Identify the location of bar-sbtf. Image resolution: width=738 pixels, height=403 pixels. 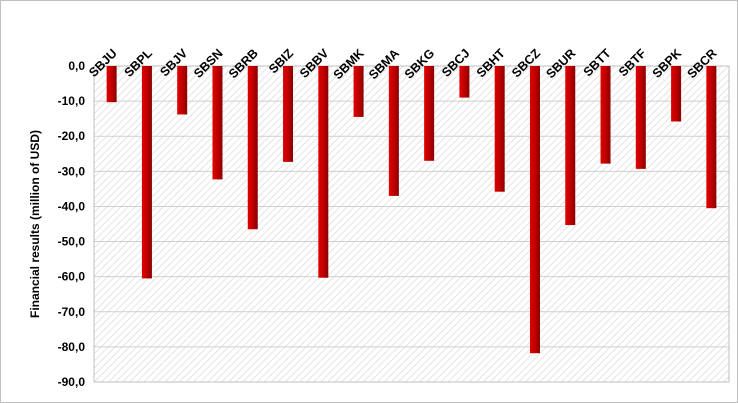
(640, 117).